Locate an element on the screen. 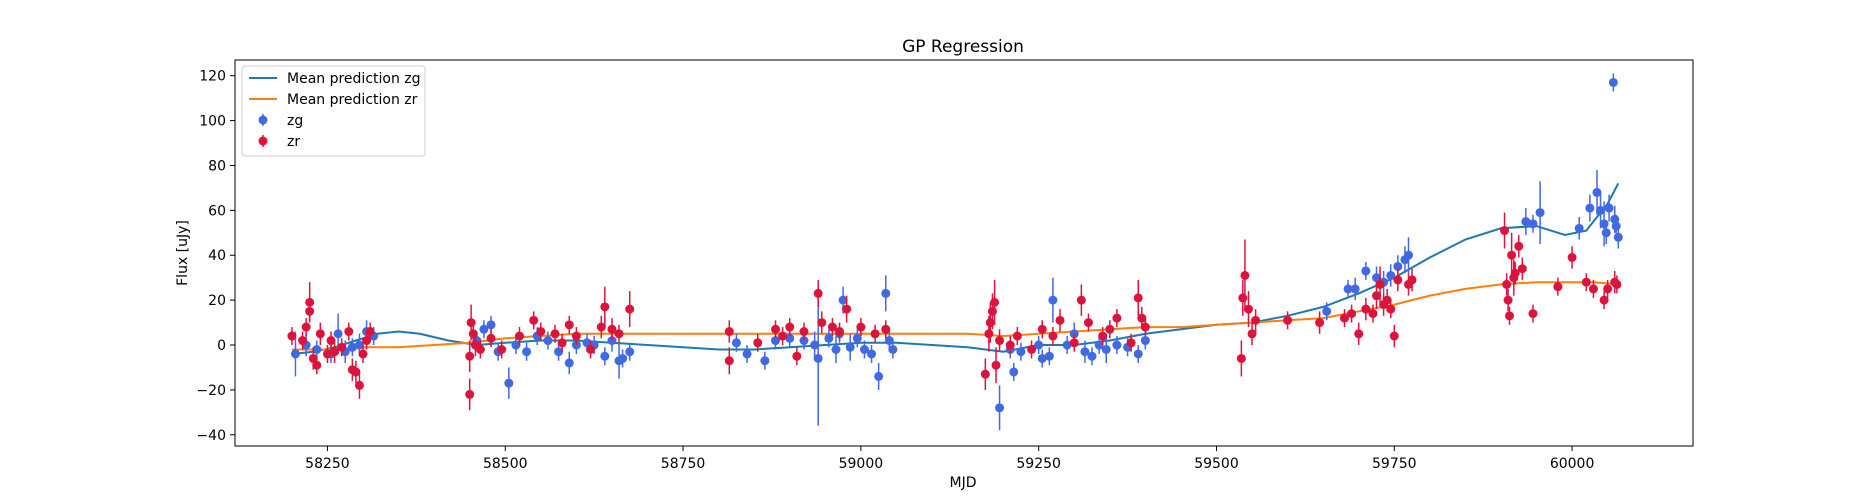 The height and width of the screenshot is (500, 1875). x-tick-label: 59750 is located at coordinates (1394, 464).